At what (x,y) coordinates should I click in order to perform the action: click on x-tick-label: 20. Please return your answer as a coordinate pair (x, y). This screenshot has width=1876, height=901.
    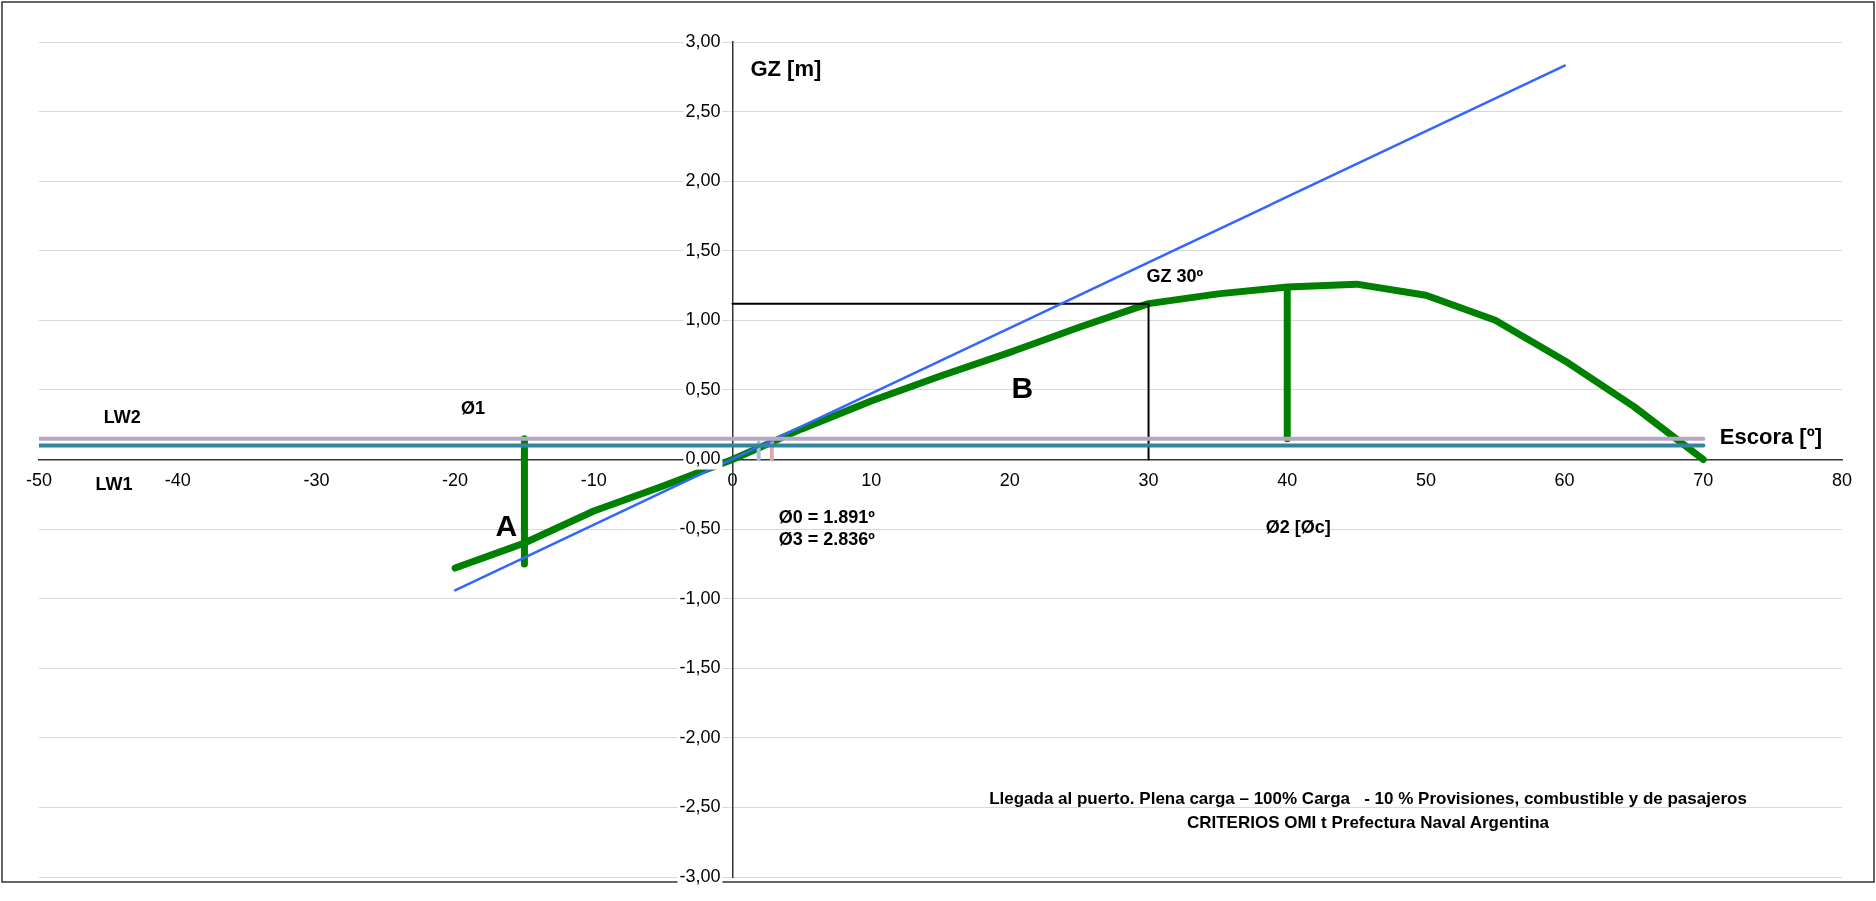
    Looking at the image, I should click on (1009, 480).